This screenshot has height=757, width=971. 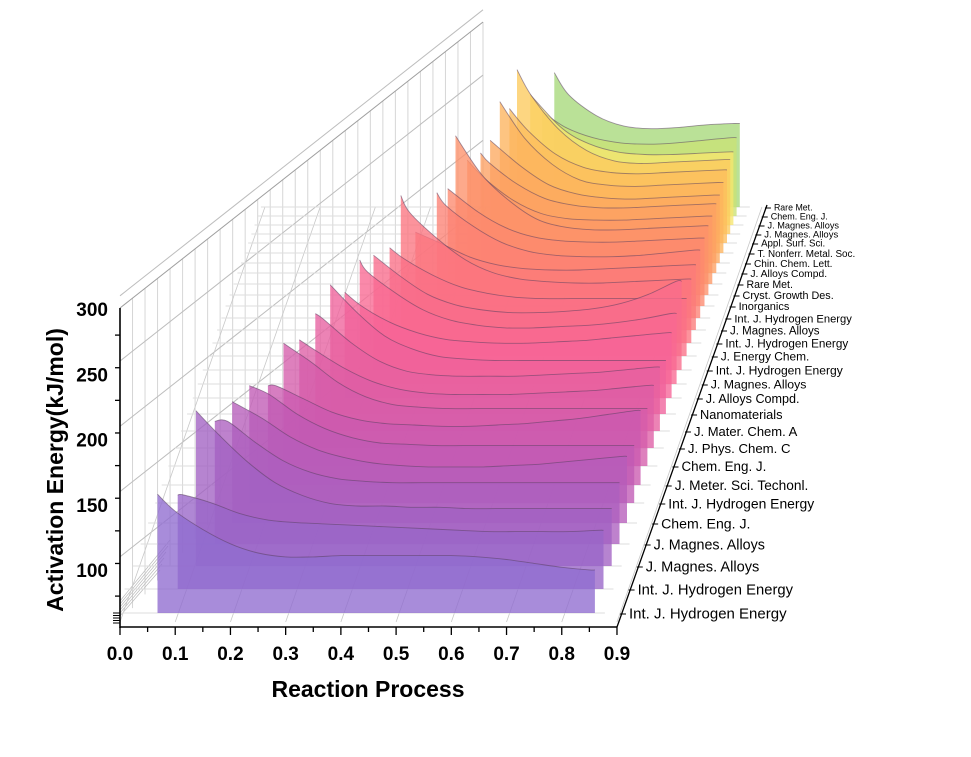 I want to click on depth-category-label: J. Energy Chem., so click(x=765, y=357).